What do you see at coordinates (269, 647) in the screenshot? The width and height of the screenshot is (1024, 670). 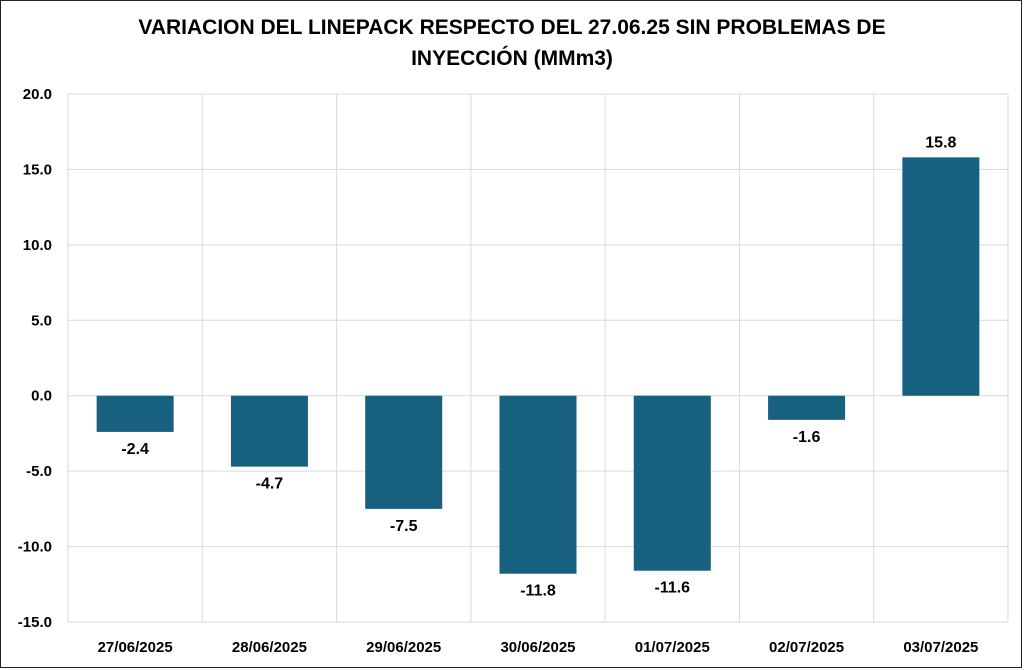 I see `x-tick-label: 28/06/2025` at bounding box center [269, 647].